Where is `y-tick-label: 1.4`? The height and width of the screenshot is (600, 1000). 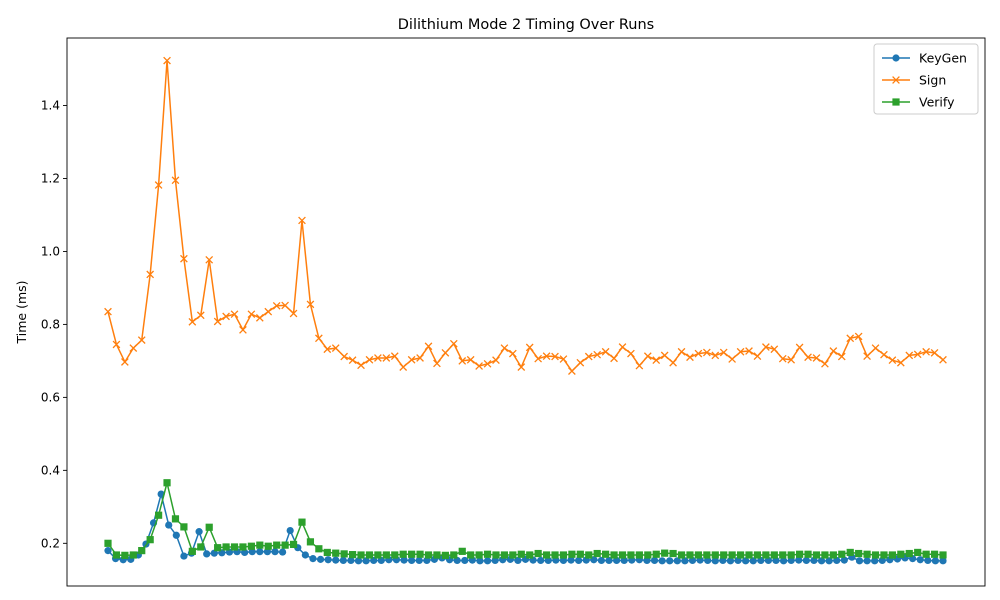 y-tick-label: 1.4 is located at coordinates (50, 105).